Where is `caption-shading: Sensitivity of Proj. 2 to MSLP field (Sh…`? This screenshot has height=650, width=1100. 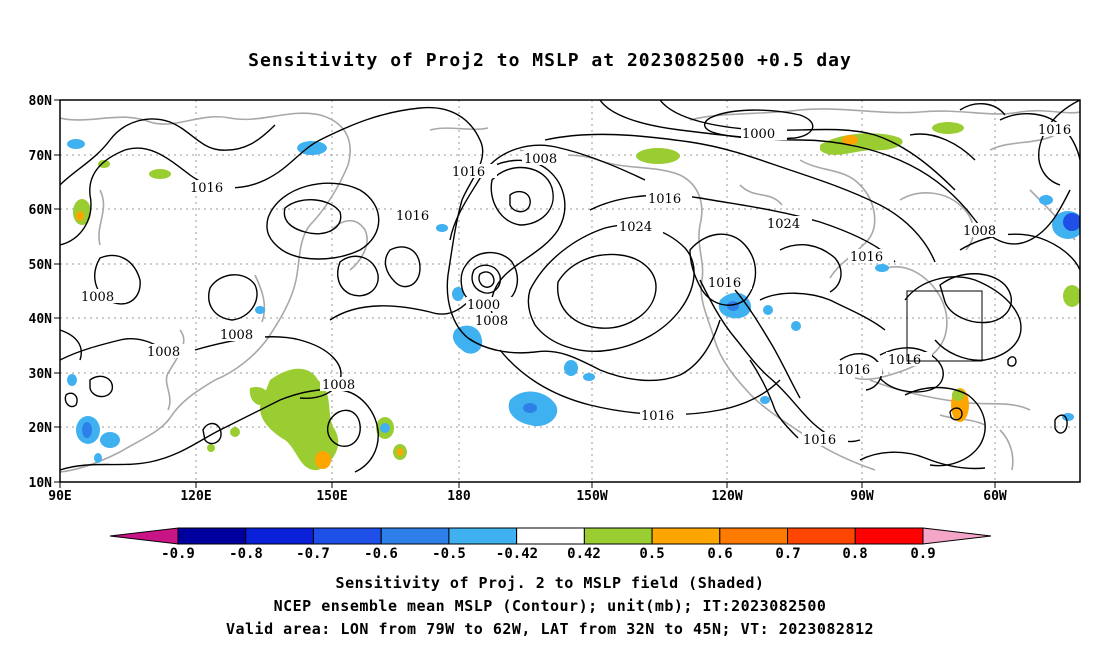
caption-shading: Sensitivity of Proj. 2 to MSLP field (Sh… is located at coordinates (550, 583).